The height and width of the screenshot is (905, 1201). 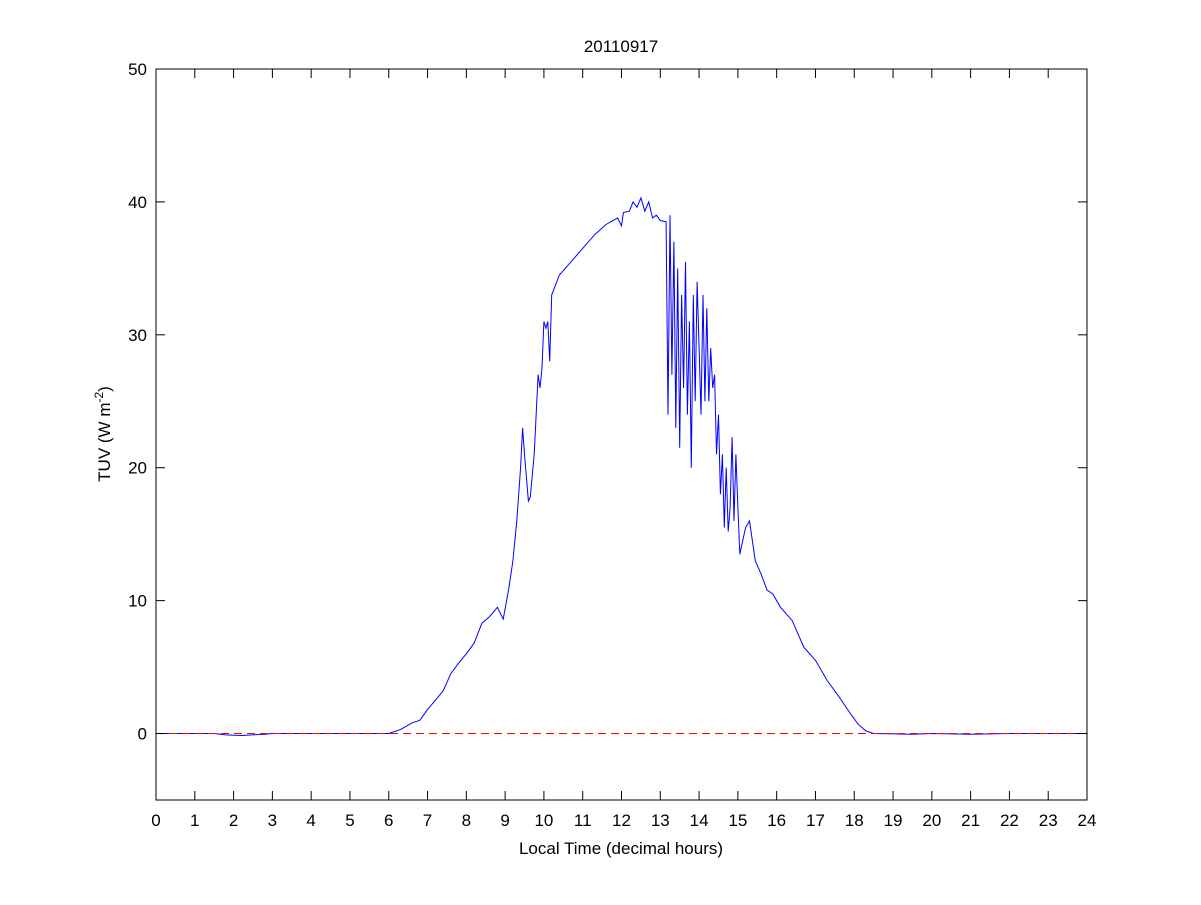 I want to click on y-axis-label-close: ), so click(x=104, y=389).